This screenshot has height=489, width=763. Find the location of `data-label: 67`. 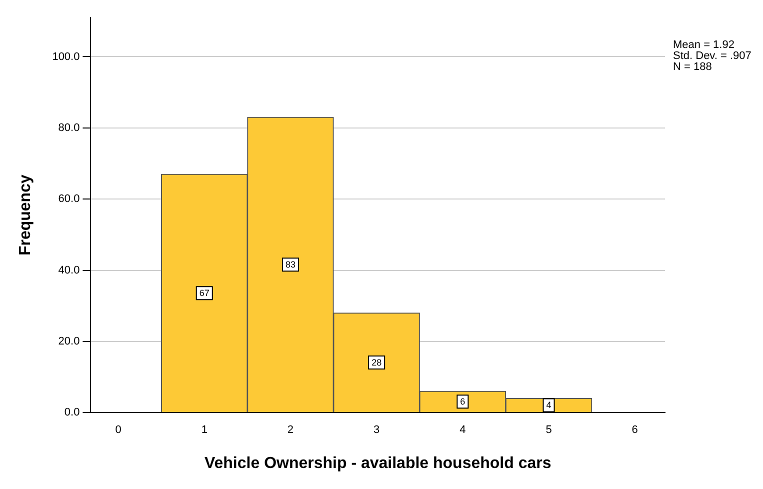

data-label: 67 is located at coordinates (204, 293).